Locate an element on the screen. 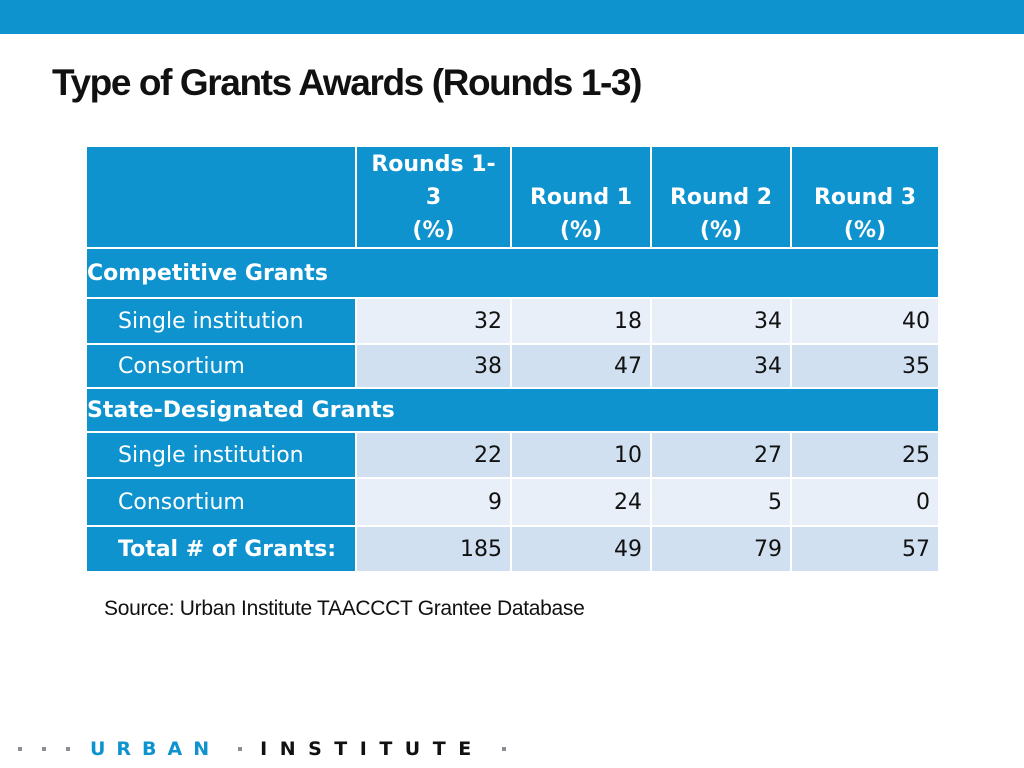 This screenshot has width=1024, height=768. section-title: Competitive Grants is located at coordinates (512, 273).